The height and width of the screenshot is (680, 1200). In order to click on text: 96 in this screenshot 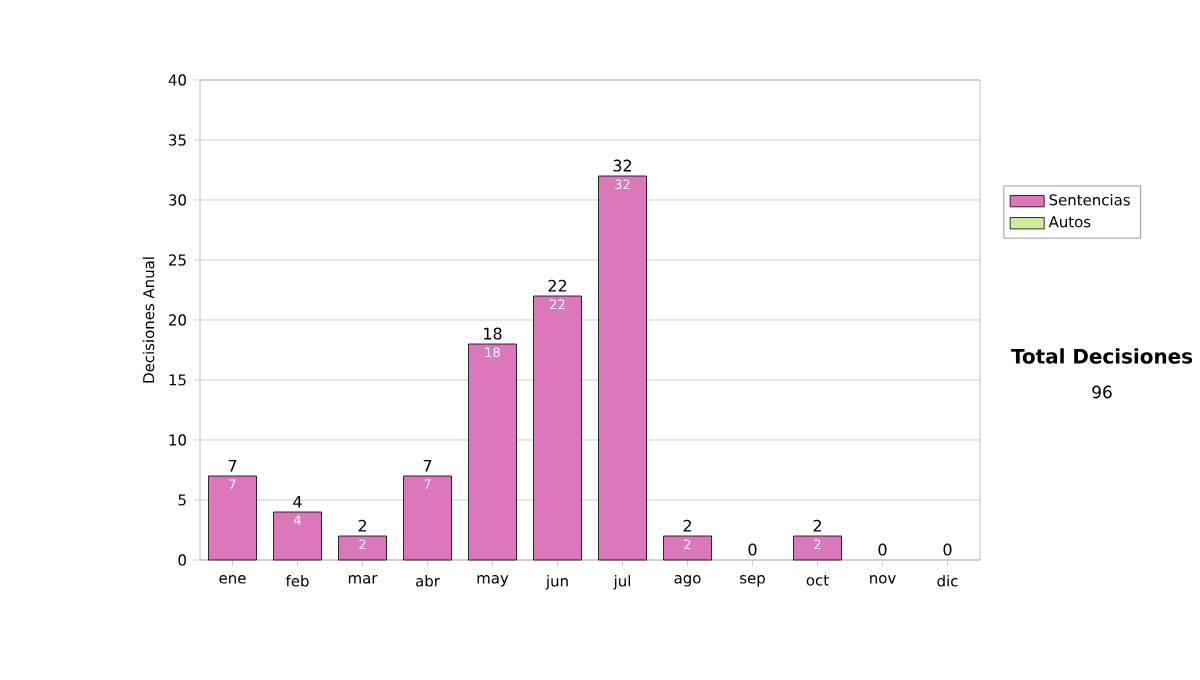, I will do `click(1102, 392)`.